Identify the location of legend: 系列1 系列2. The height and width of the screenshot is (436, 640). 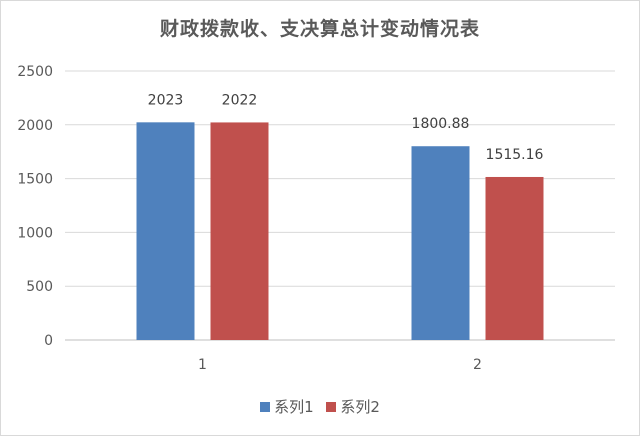
(320, 406).